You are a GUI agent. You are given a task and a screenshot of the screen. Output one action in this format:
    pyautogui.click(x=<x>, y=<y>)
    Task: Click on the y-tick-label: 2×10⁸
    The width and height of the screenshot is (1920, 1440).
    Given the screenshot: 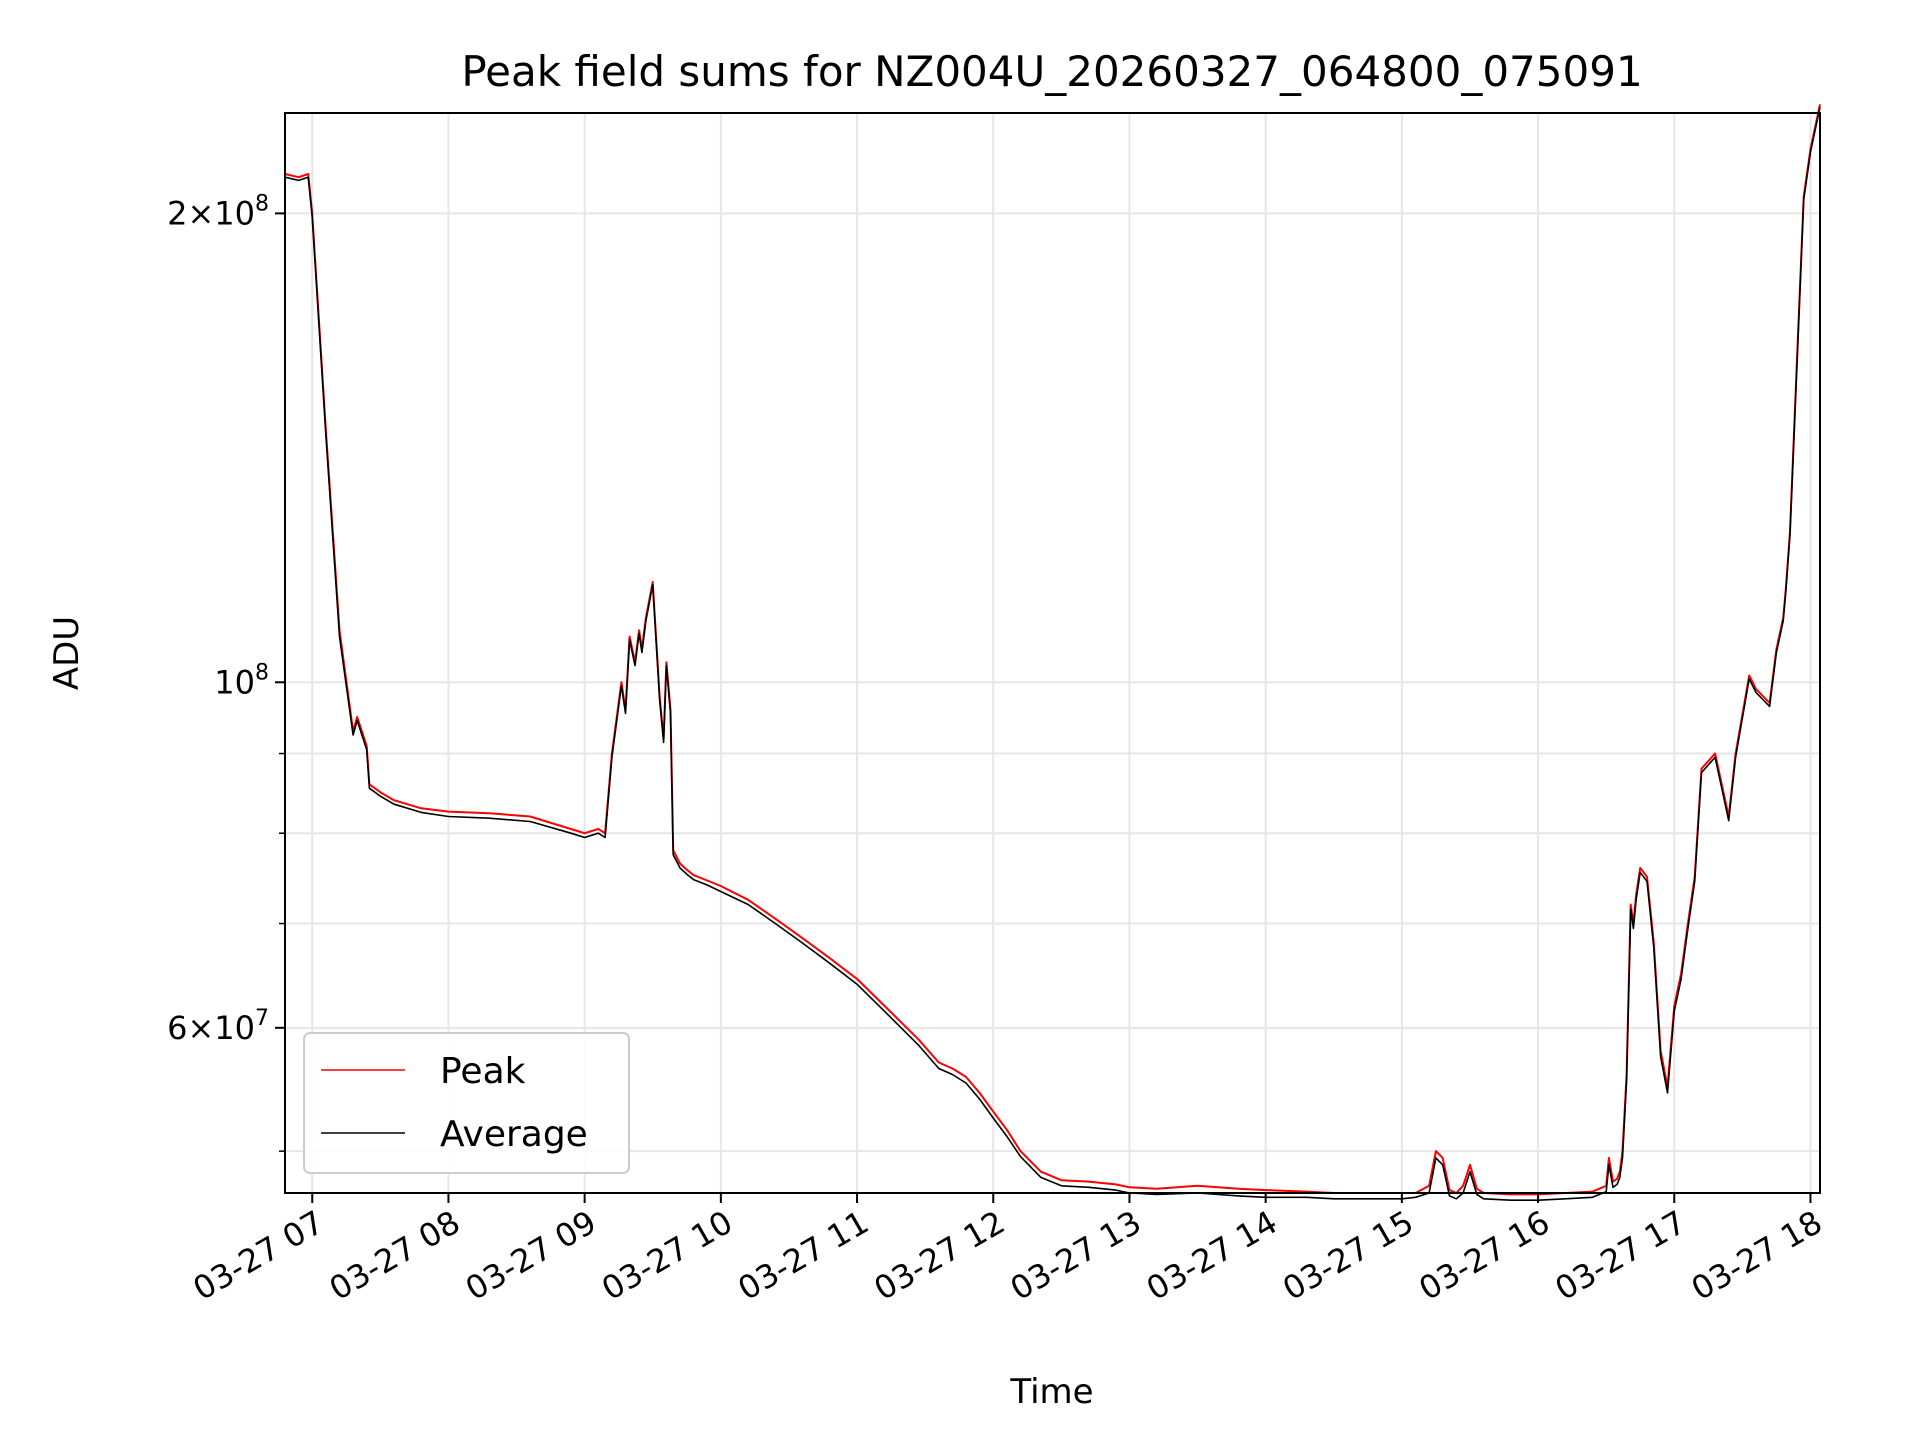 What is the action you would take?
    pyautogui.click(x=218, y=211)
    